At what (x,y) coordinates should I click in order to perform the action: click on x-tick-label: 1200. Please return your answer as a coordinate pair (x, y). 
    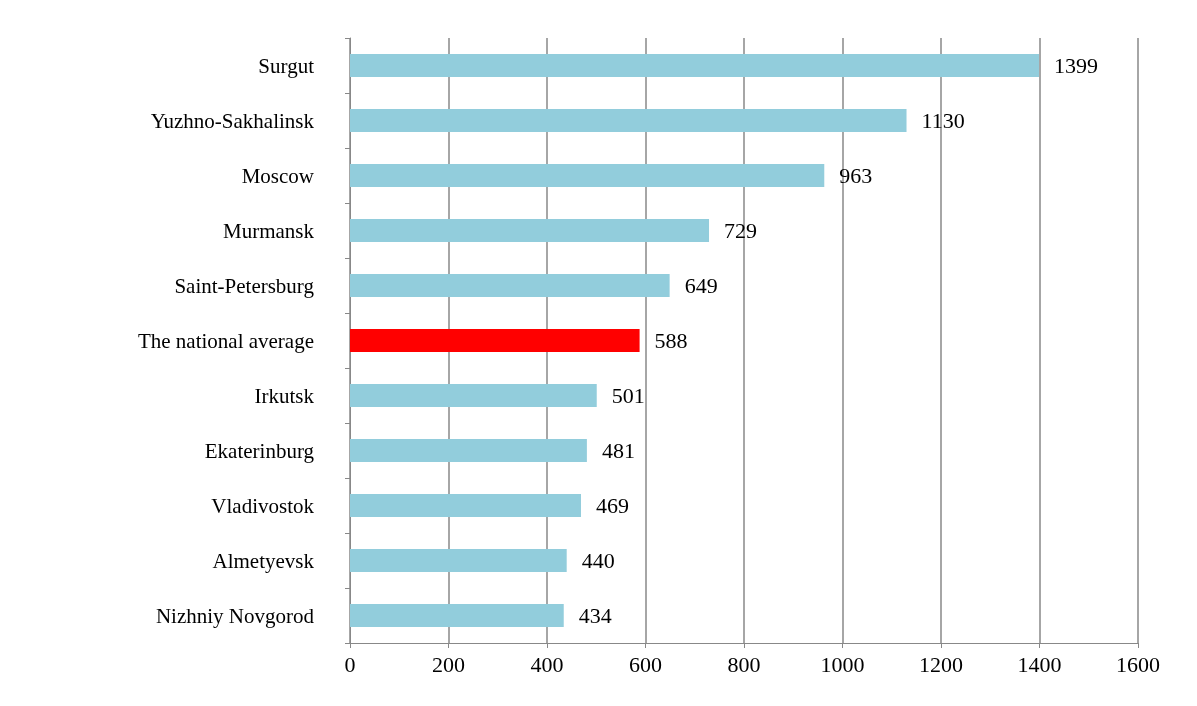
    Looking at the image, I should click on (941, 664).